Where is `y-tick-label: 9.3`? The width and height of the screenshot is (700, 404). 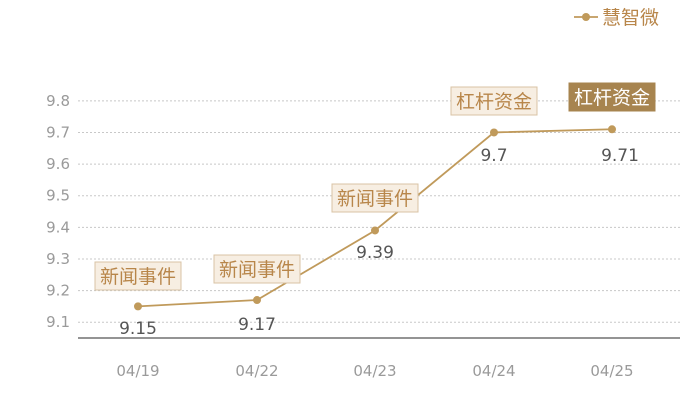 y-tick-label: 9.3 is located at coordinates (58, 259).